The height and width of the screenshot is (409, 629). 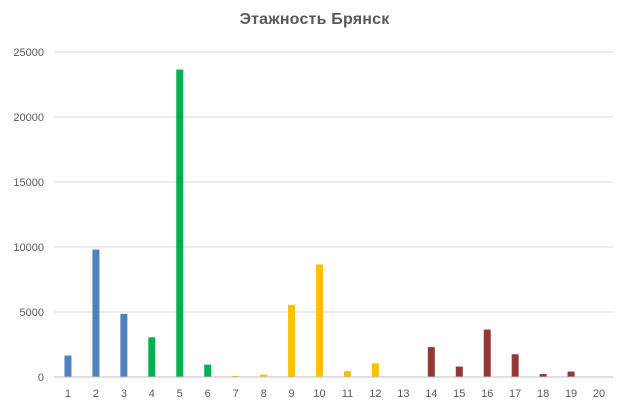 What do you see at coordinates (375, 394) in the screenshot?
I see `x-tick-label: 12` at bounding box center [375, 394].